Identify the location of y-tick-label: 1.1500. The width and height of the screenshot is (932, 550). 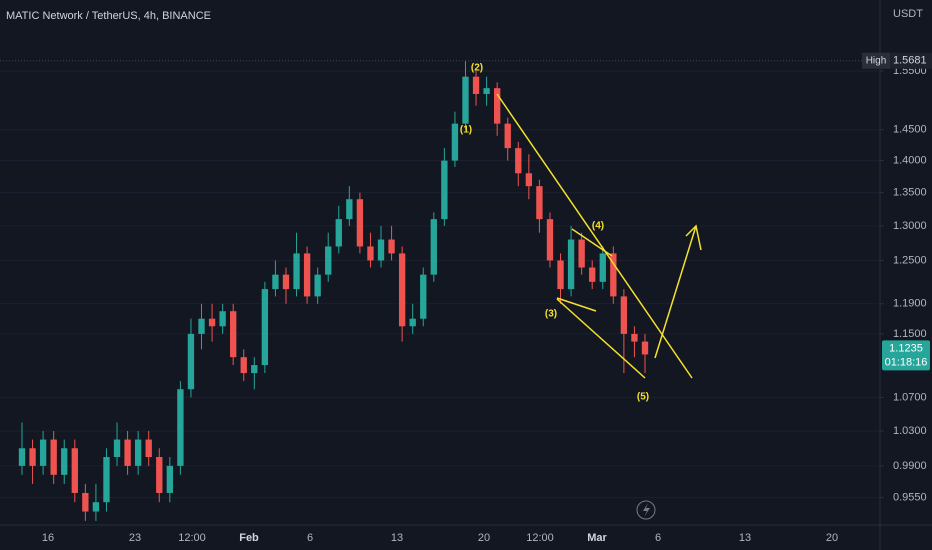
(910, 334).